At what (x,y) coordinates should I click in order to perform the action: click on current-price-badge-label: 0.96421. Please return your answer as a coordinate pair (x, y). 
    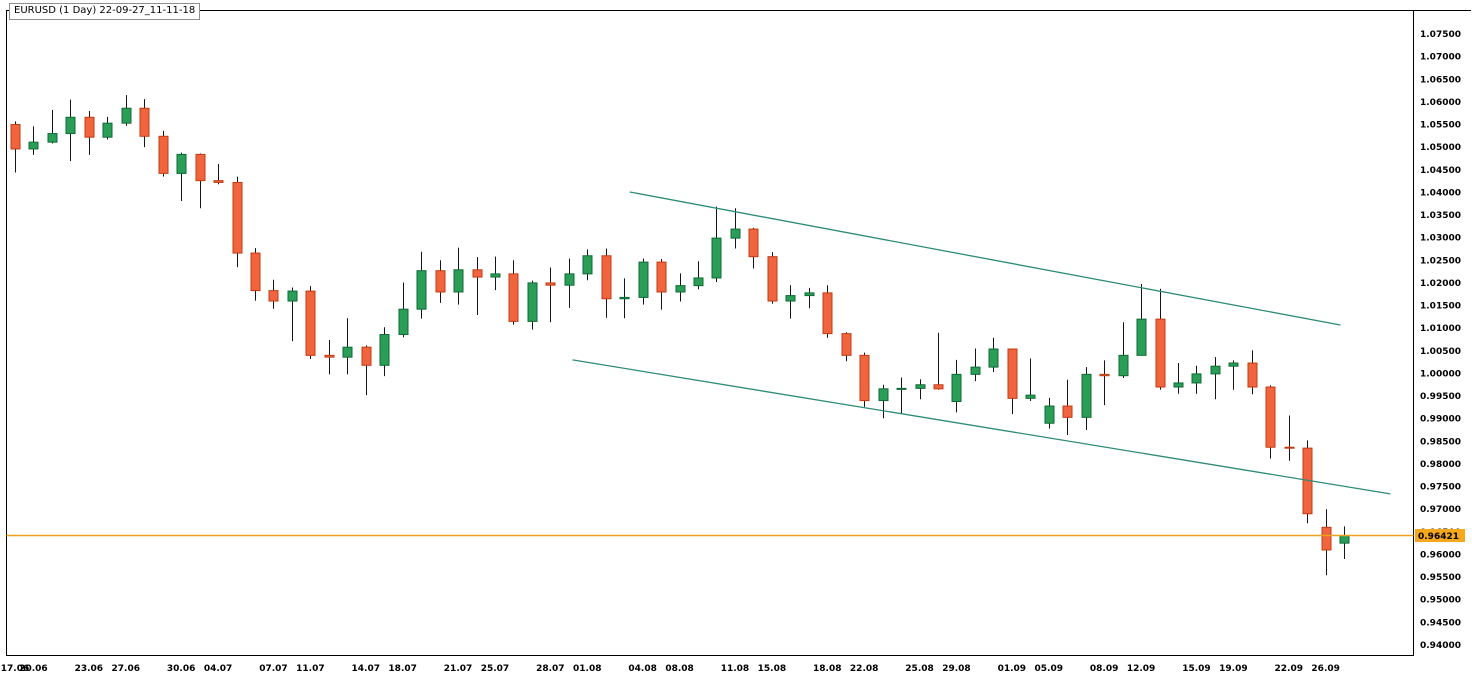
    Looking at the image, I should click on (1438, 537).